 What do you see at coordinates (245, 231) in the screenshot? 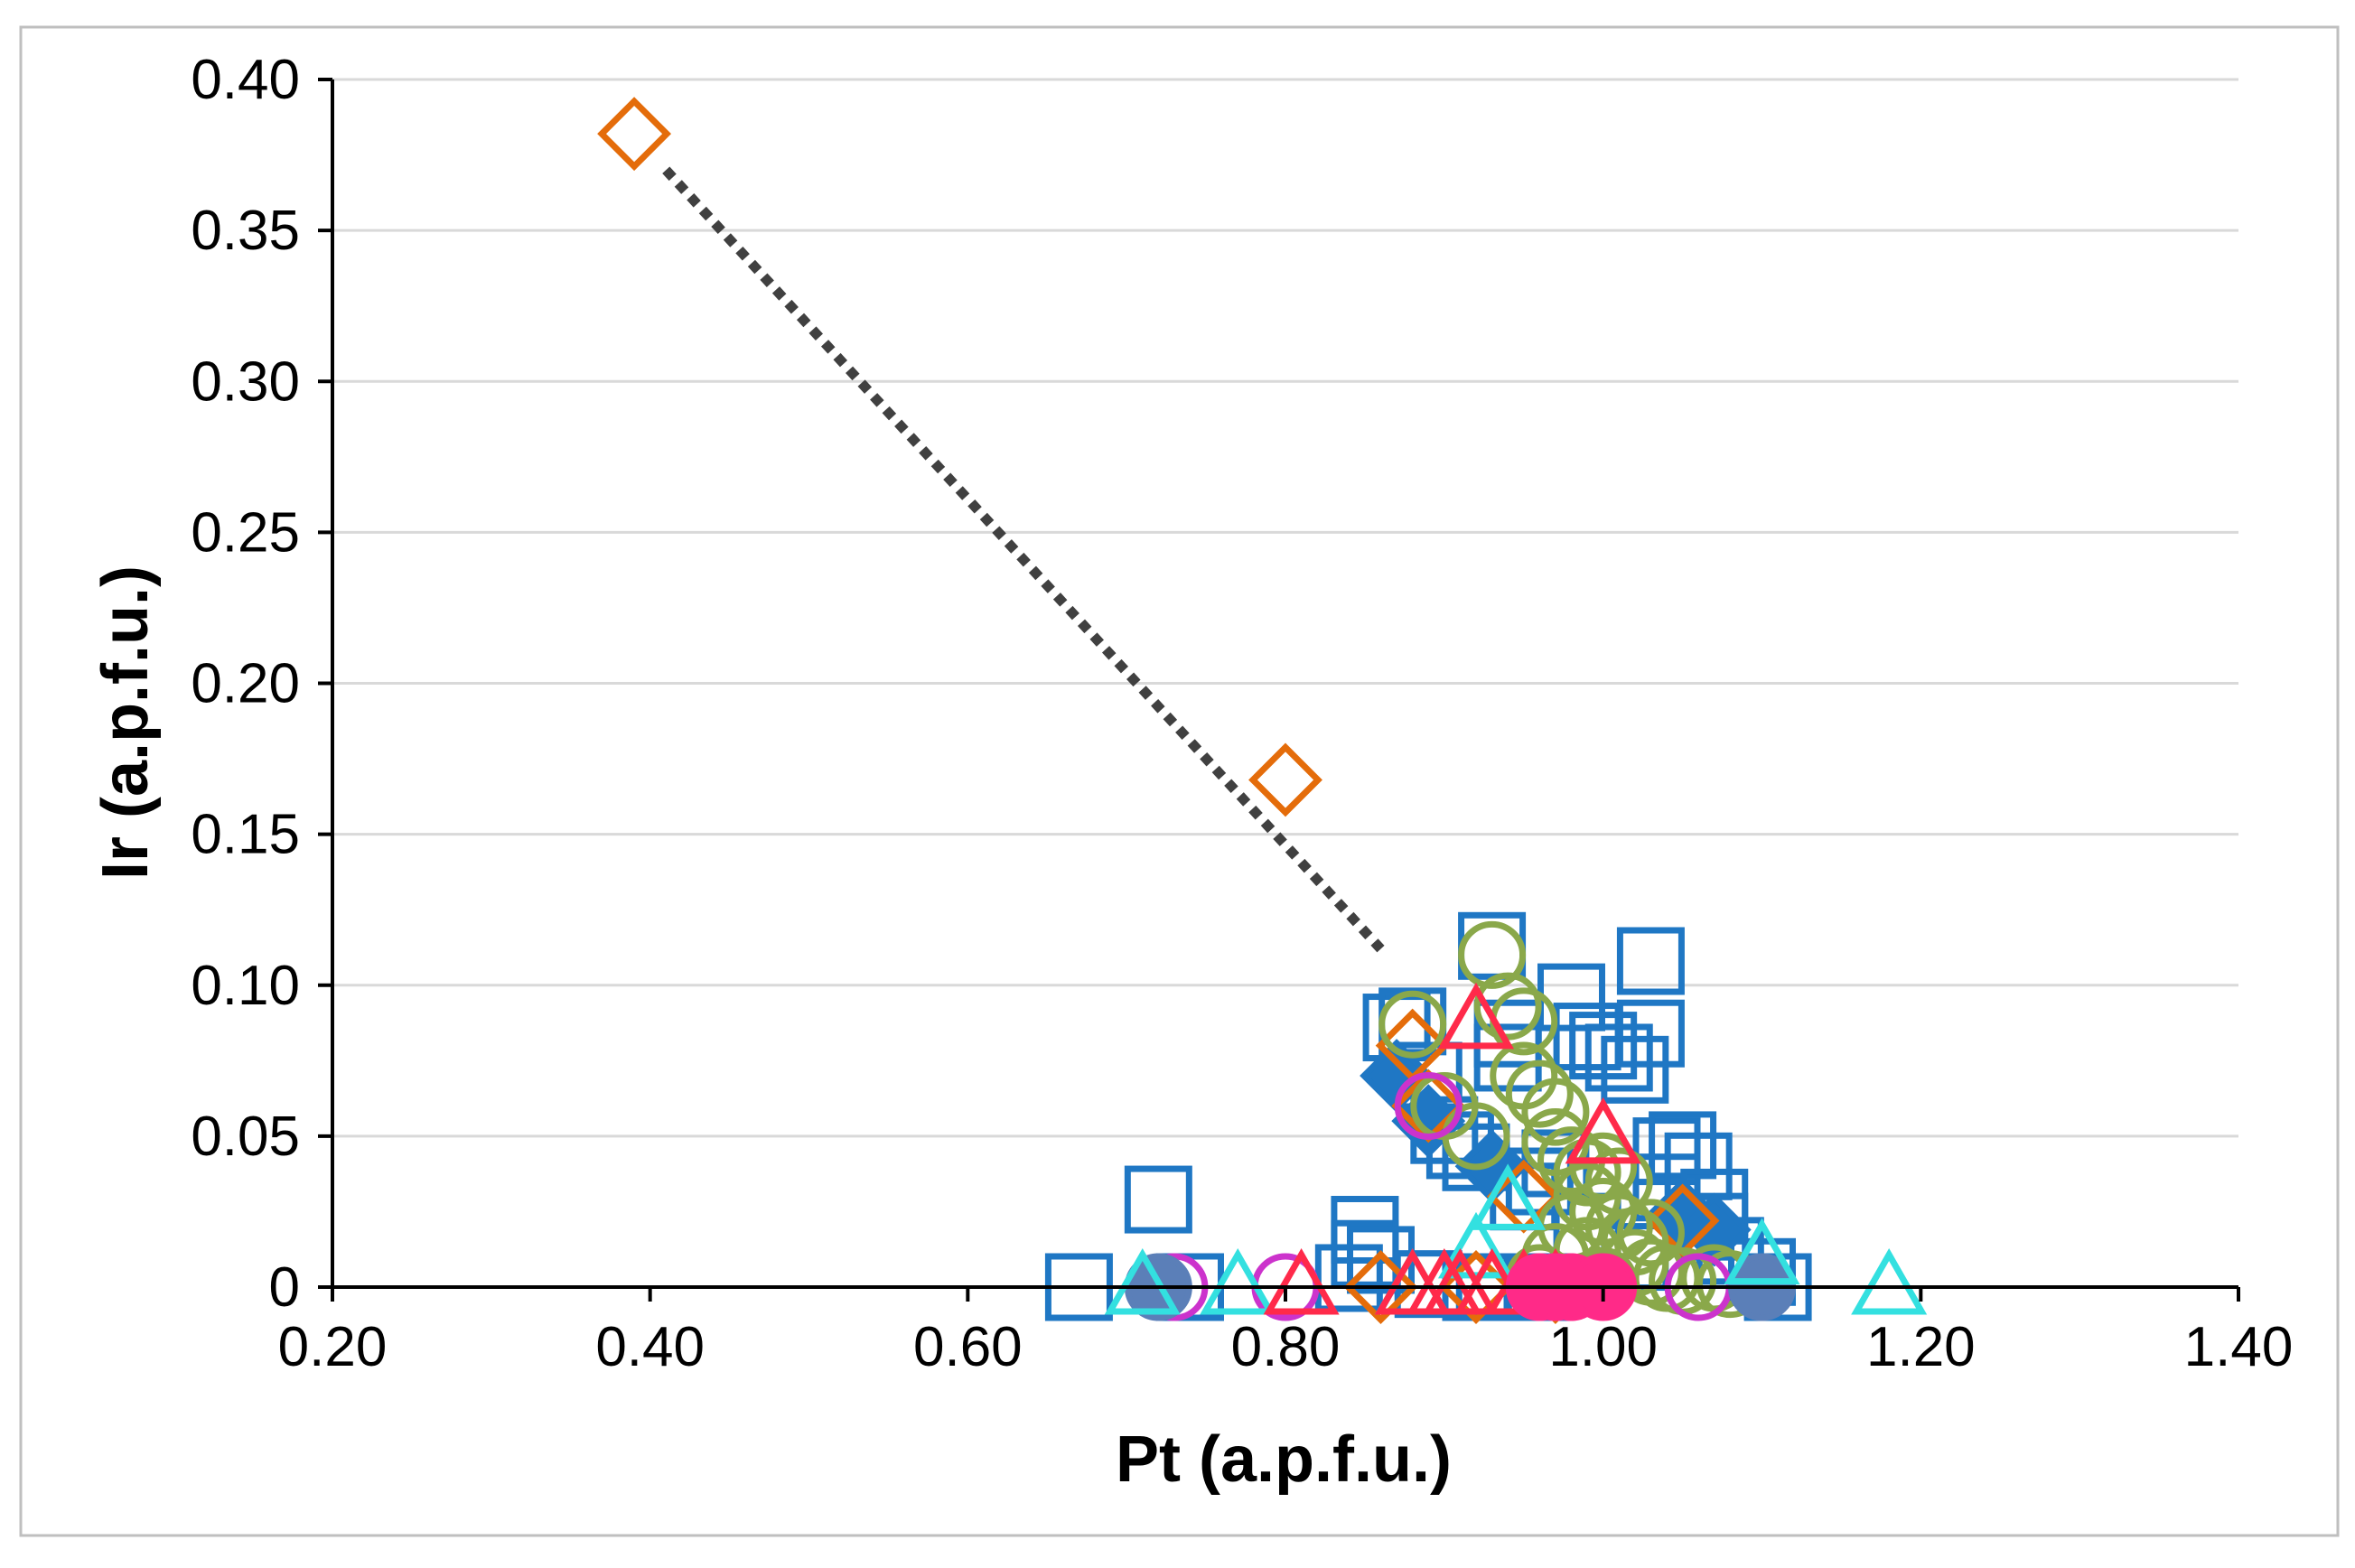
I see `y-tick-label: 0.35` at bounding box center [245, 231].